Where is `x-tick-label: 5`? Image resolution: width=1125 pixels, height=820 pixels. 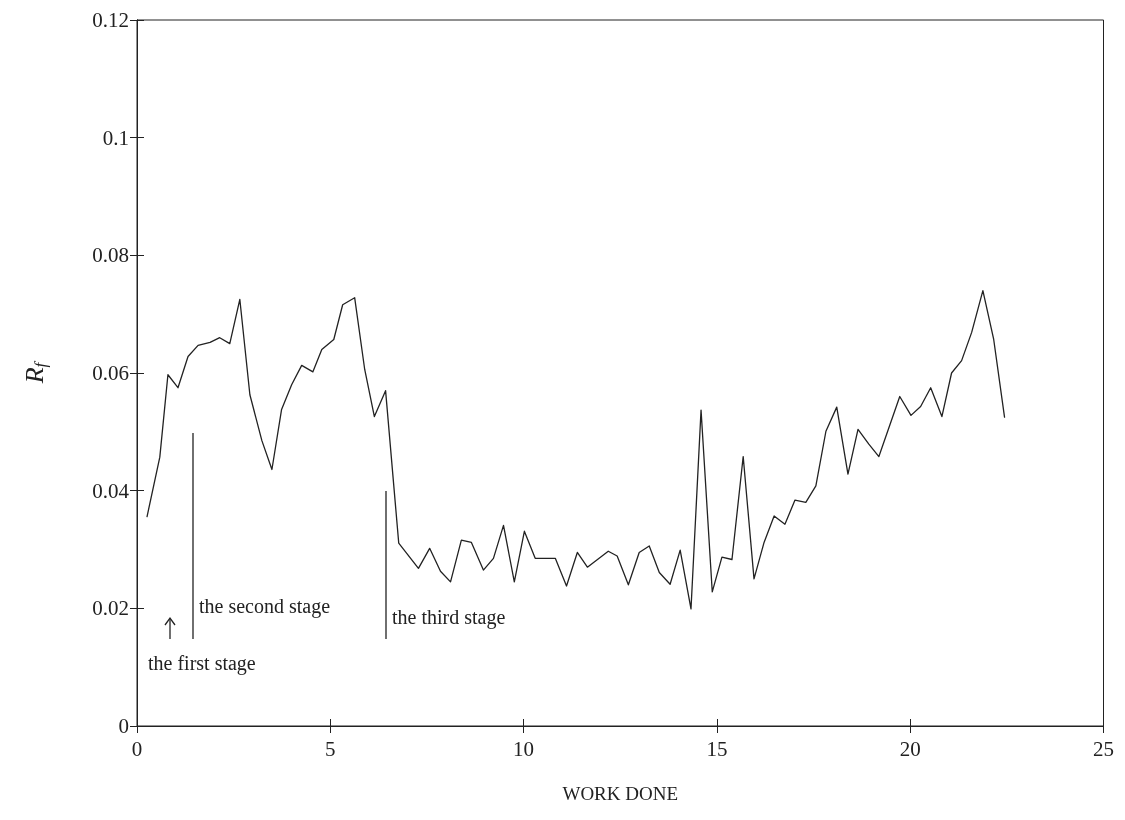
x-tick-label: 5 is located at coordinates (330, 748).